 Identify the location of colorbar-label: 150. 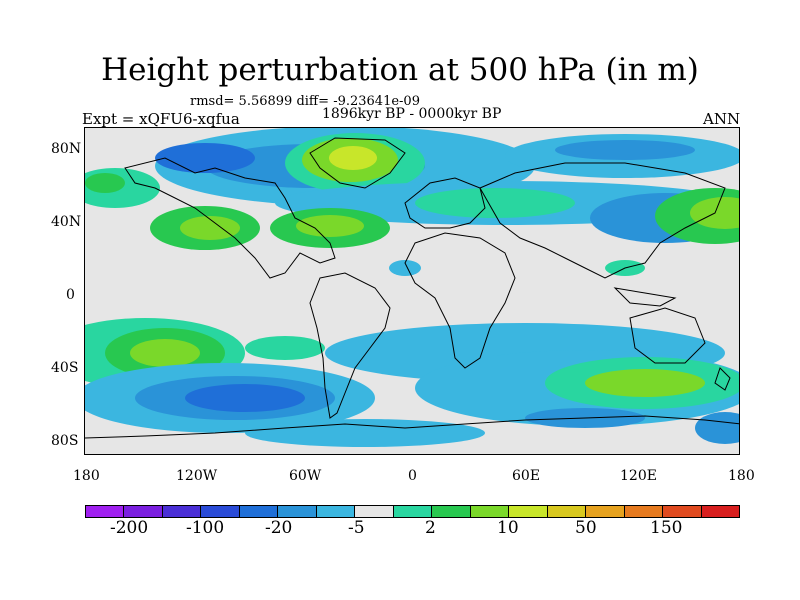
(666, 528).